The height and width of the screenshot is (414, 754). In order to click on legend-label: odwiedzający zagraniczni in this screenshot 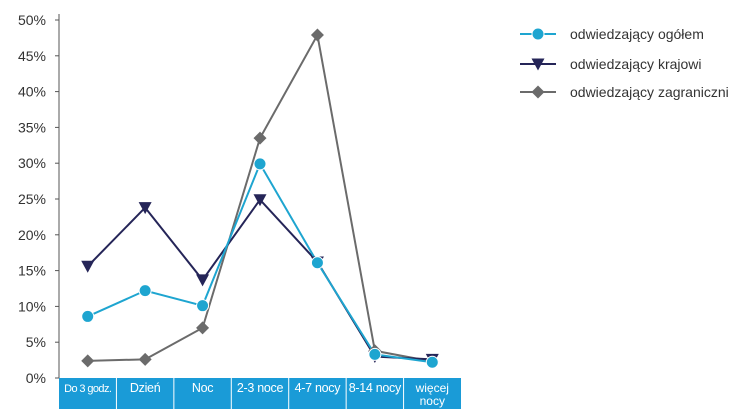, I will do `click(649, 92)`.